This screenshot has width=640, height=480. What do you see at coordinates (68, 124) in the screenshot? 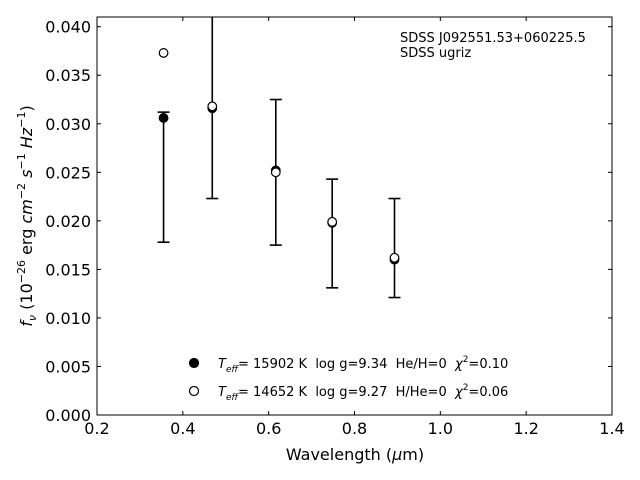
I see `y-tick-label: 0.030` at bounding box center [68, 124].